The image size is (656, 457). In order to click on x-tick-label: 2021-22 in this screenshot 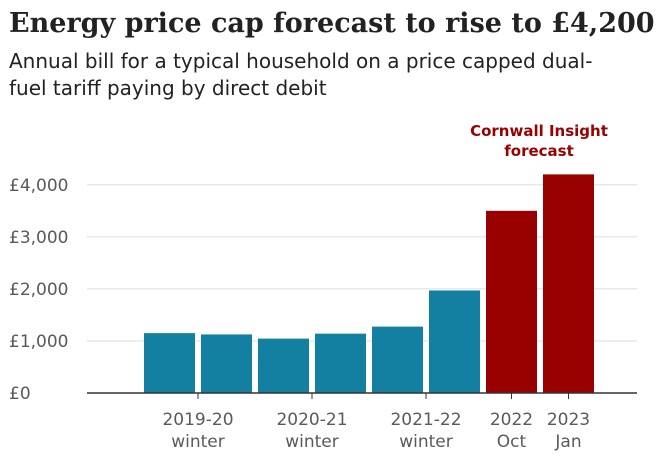, I will do `click(425, 420)`.